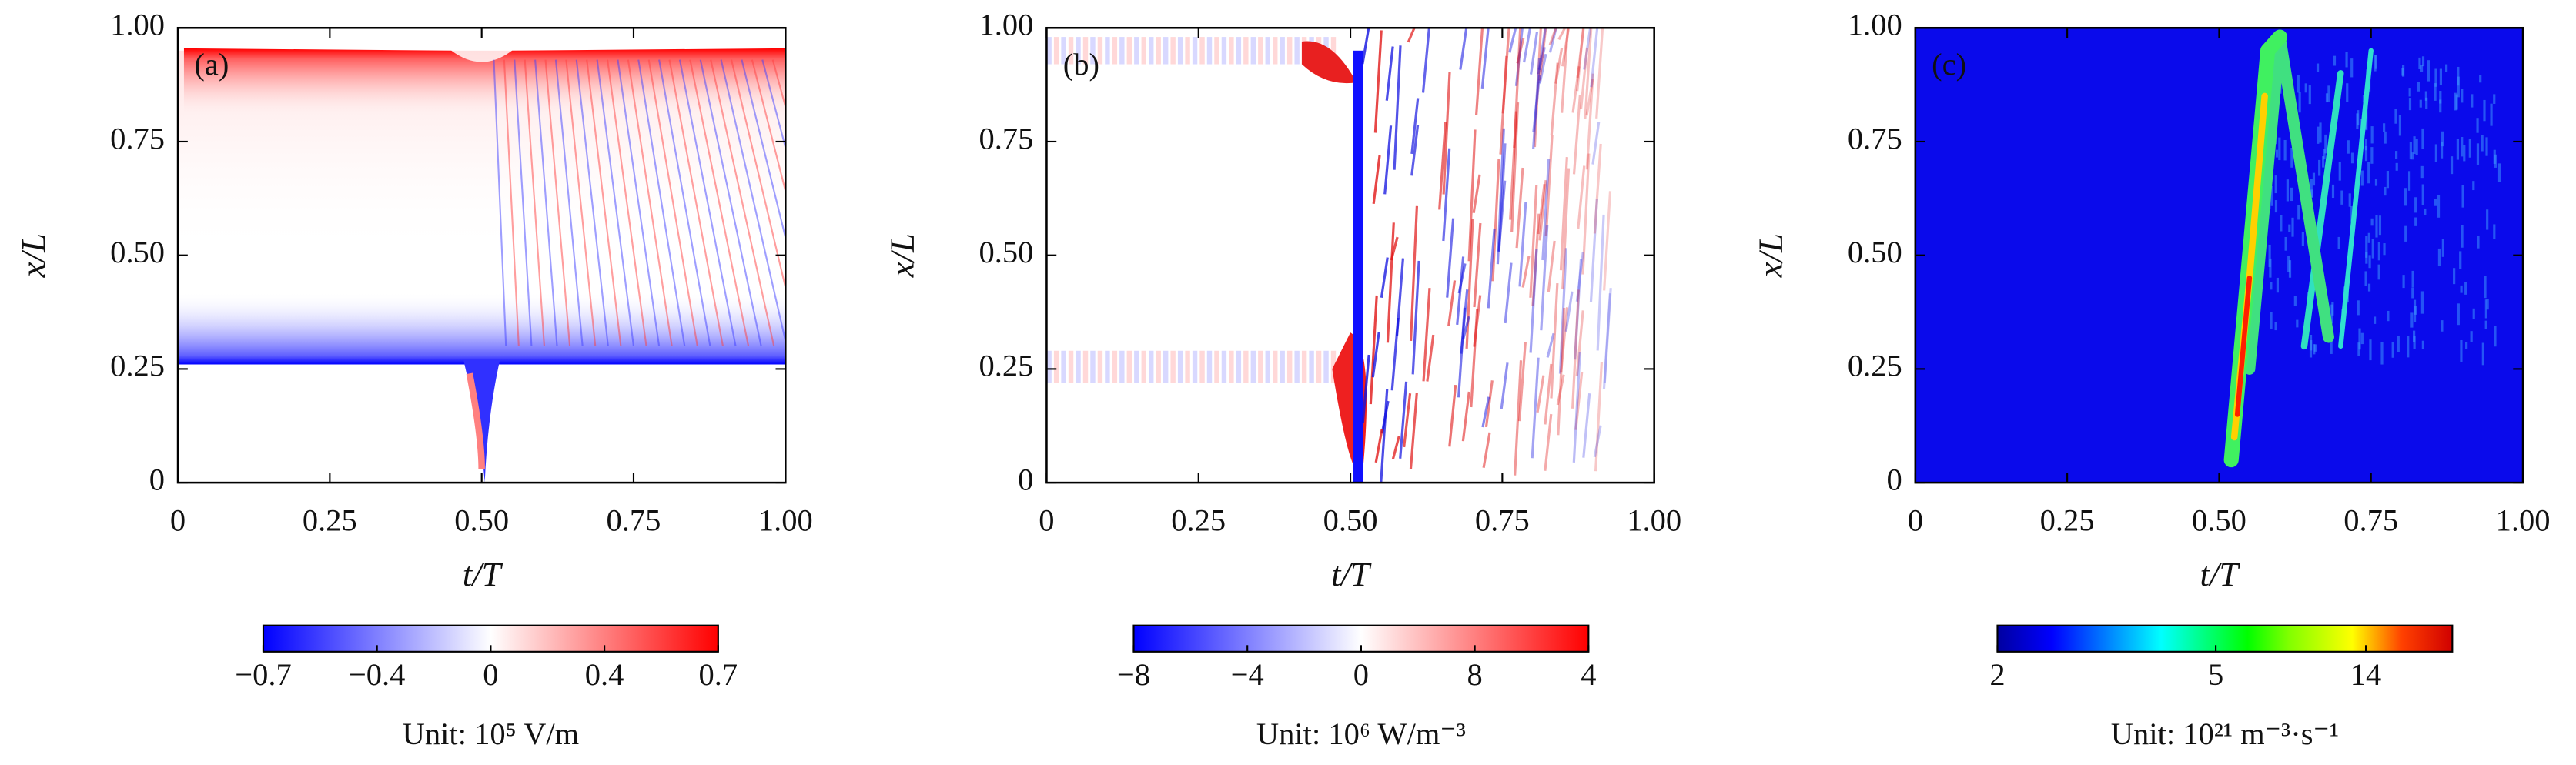 This screenshot has width=2576, height=765. I want to click on power-blob, so click(1358, 266).